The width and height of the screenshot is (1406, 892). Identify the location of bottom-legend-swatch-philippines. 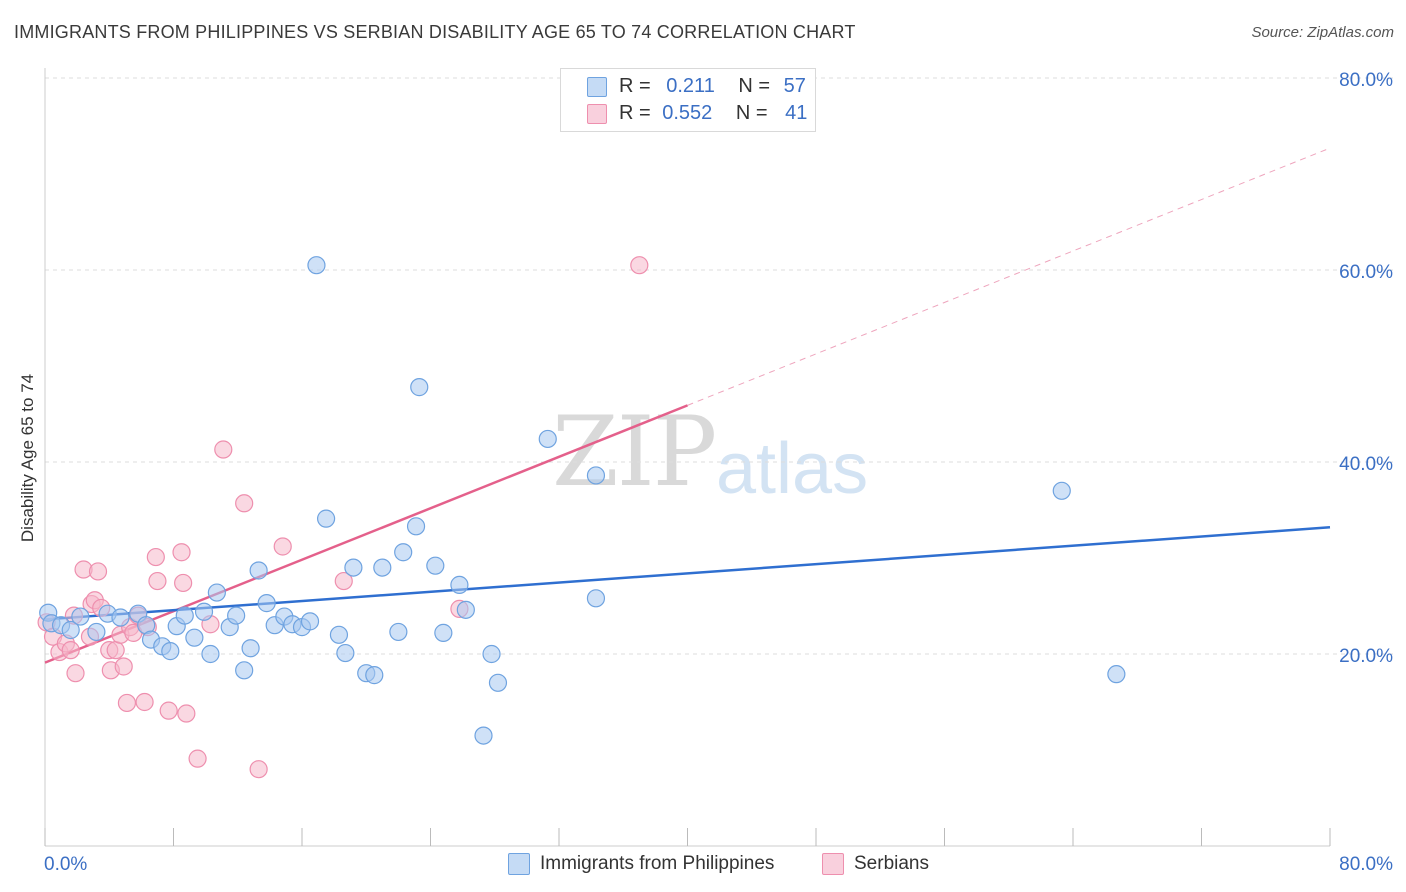
(519, 864).